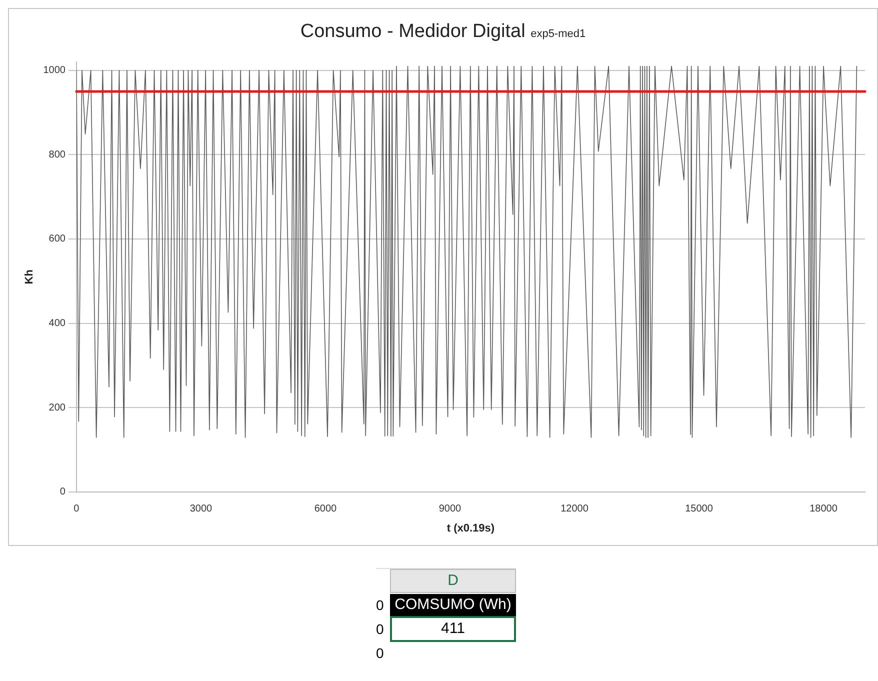 The width and height of the screenshot is (878, 681). Describe the element at coordinates (63, 492) in the screenshot. I see `y-tick-label: 0` at that location.